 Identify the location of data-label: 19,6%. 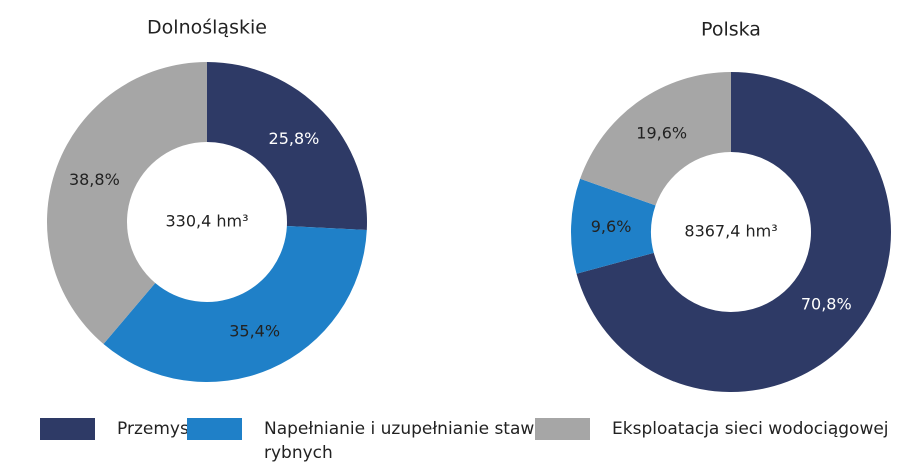
(661, 133).